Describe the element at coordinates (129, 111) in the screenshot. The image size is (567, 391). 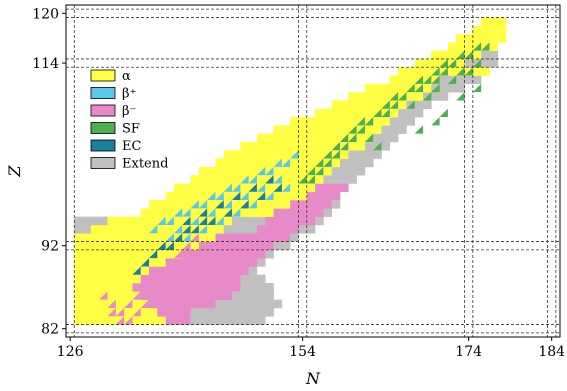
I see `legend-label-bminus: β⁻` at that location.